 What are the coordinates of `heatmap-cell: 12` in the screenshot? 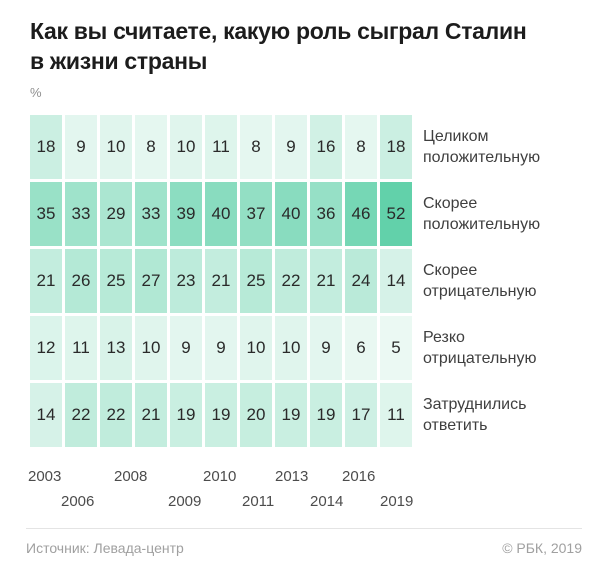 It's located at (46, 348).